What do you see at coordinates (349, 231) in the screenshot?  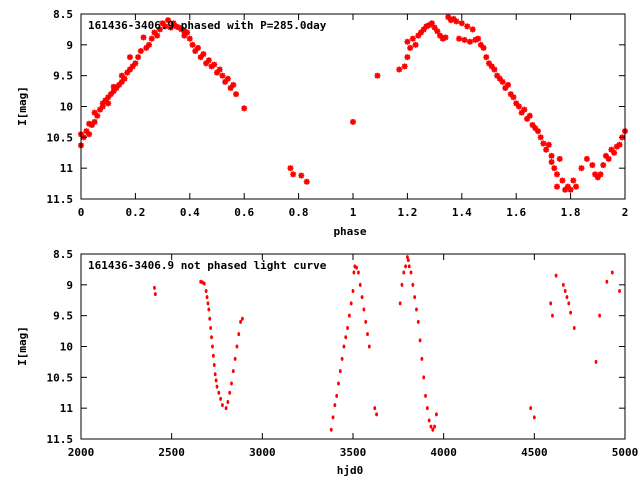 I see `phased-x-axis-title: phase` at bounding box center [349, 231].